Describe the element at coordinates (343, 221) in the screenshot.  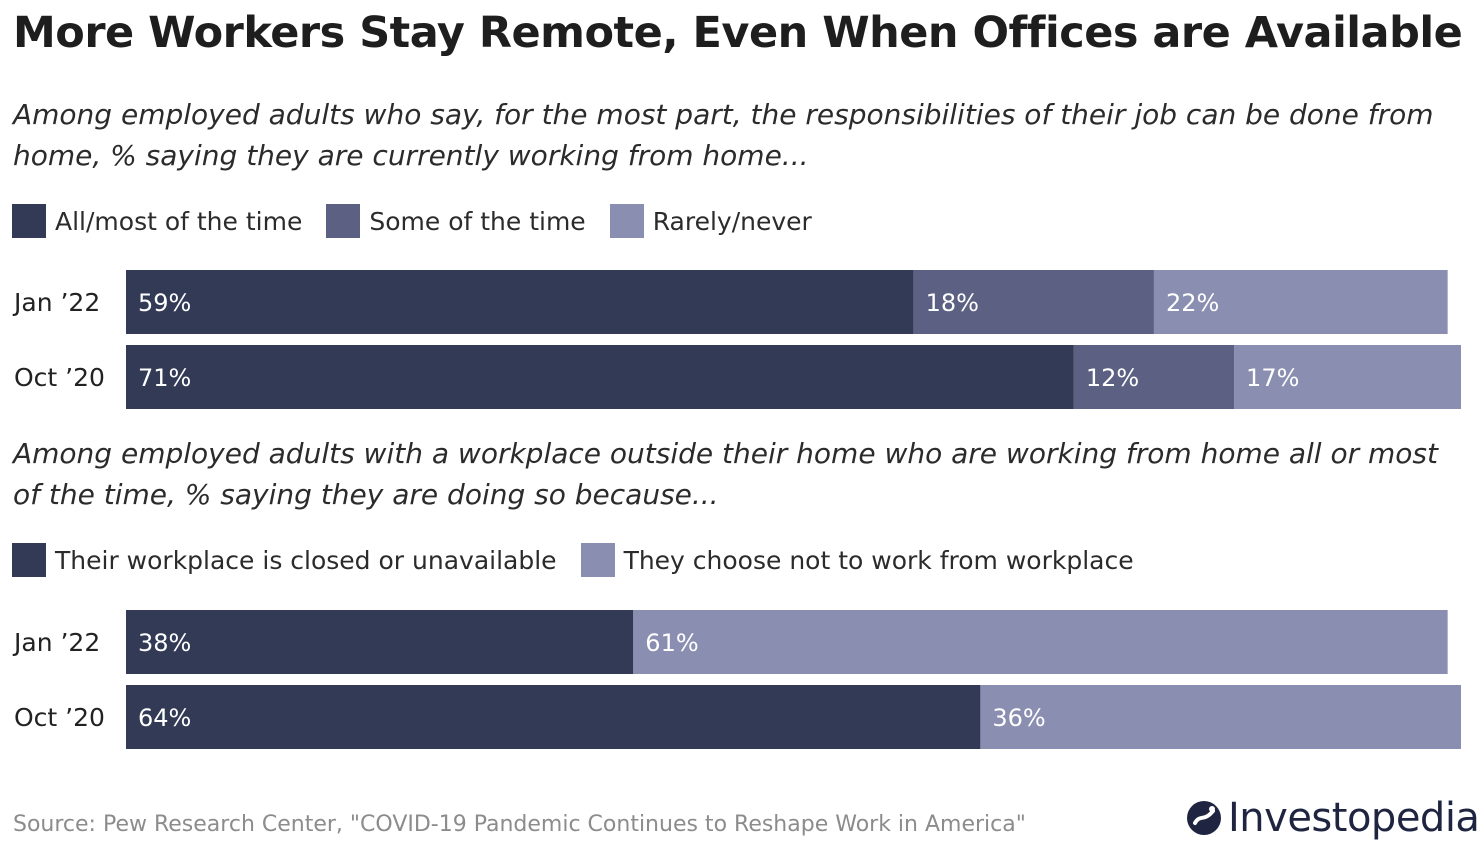
I see `legend-swatch-some` at that location.